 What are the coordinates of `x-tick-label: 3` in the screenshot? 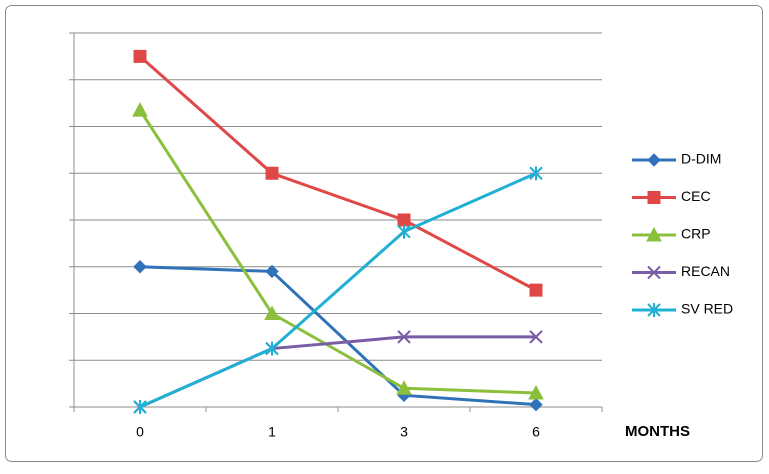 It's located at (404, 432).